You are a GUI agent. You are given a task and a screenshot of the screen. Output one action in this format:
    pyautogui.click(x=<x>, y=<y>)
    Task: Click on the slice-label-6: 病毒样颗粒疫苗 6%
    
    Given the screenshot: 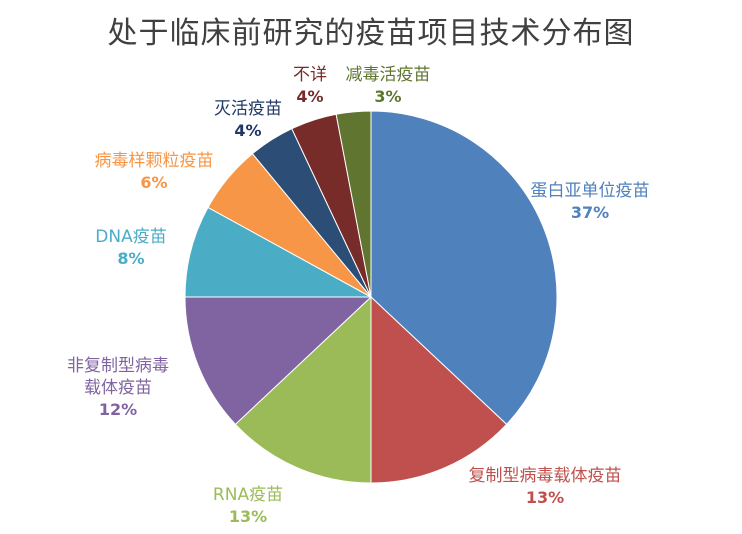 What is the action you would take?
    pyautogui.click(x=154, y=172)
    